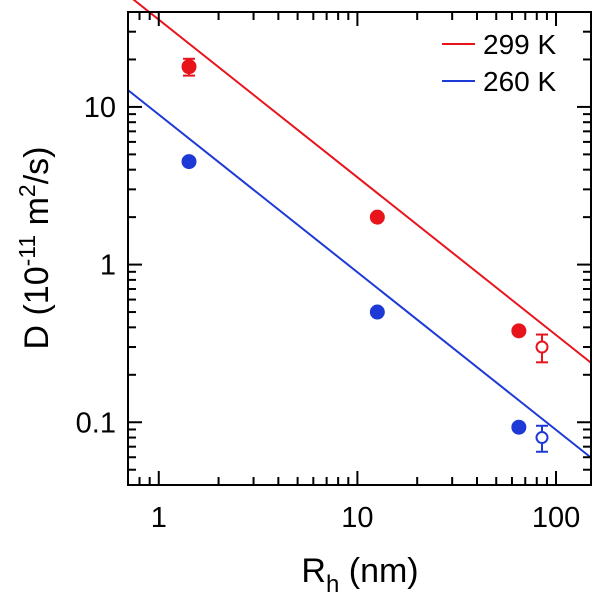  What do you see at coordinates (27, 190) in the screenshot?
I see `y-axis-title-exp2: 2` at bounding box center [27, 190].